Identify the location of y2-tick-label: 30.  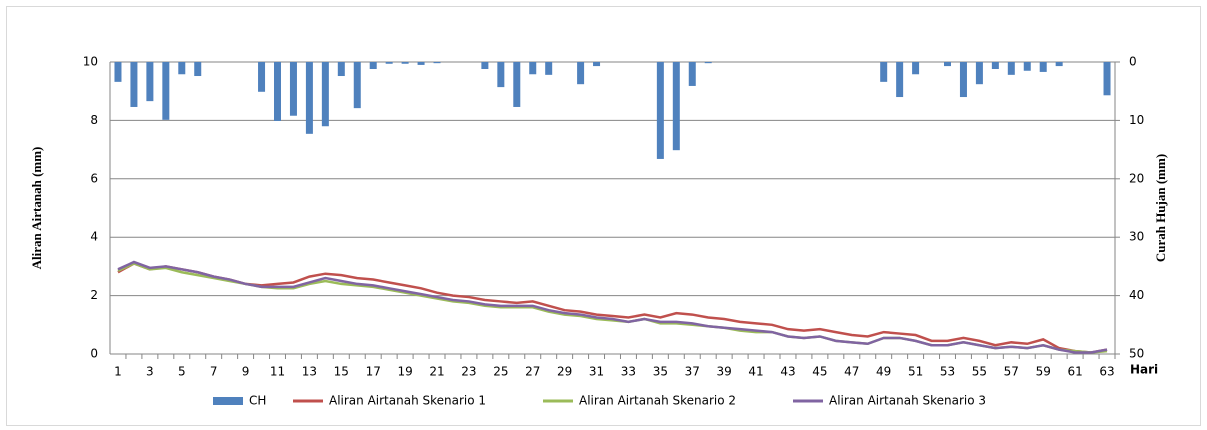
(1136, 237).